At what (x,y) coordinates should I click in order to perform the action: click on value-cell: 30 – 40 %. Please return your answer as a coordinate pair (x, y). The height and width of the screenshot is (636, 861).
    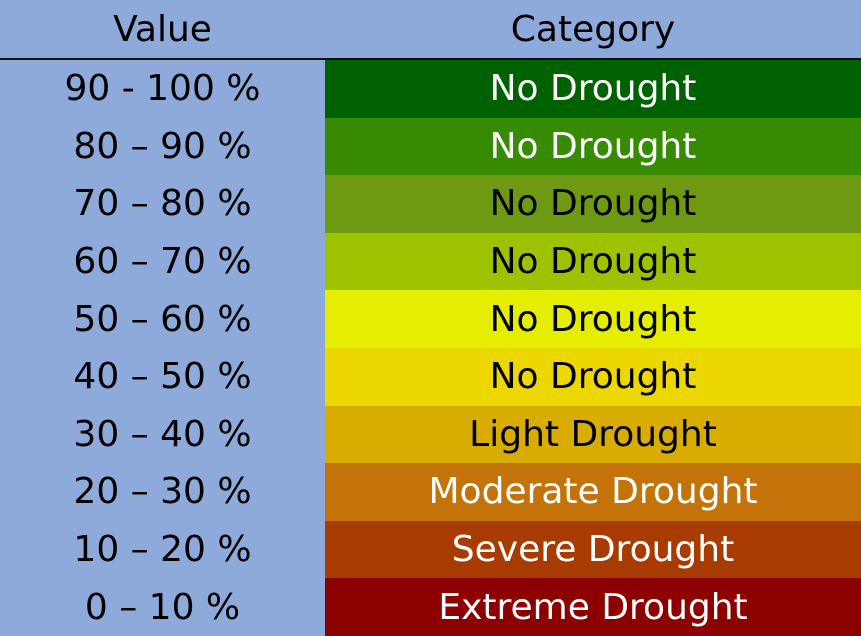
    Looking at the image, I should click on (162, 434).